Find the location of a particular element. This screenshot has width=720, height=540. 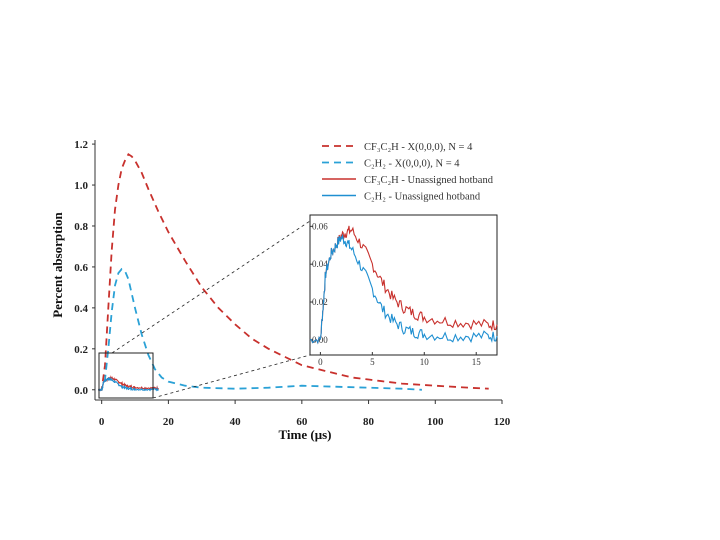

legend-entry-3: C₂H₂ - Unassigned hotband is located at coordinates (422, 197).